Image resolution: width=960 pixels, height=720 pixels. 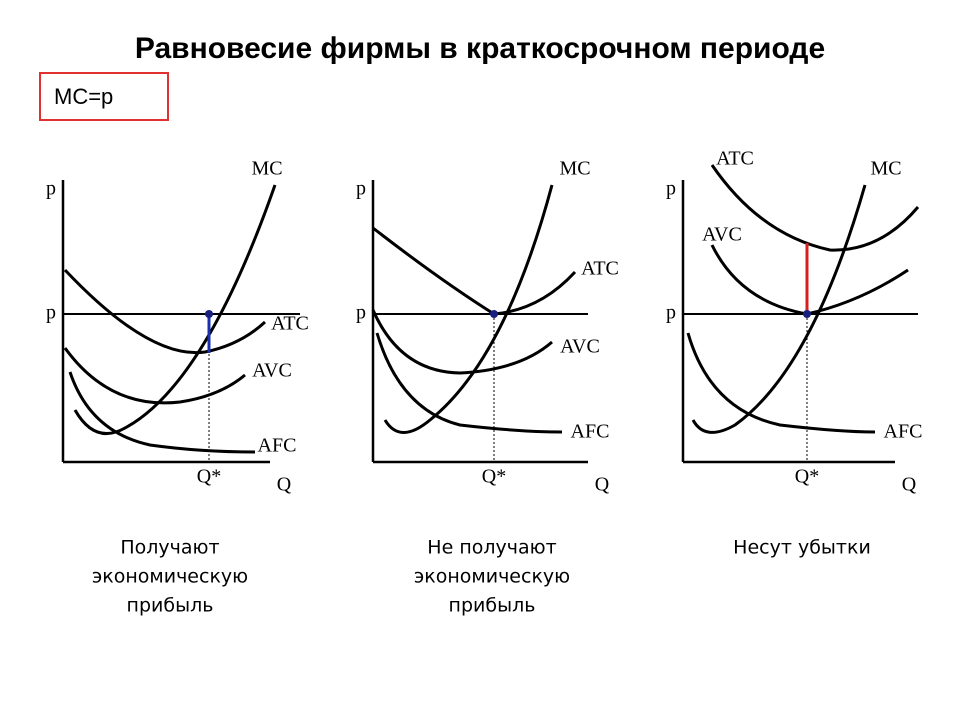 I want to click on caption: Несут убытки, so click(x=802, y=548).